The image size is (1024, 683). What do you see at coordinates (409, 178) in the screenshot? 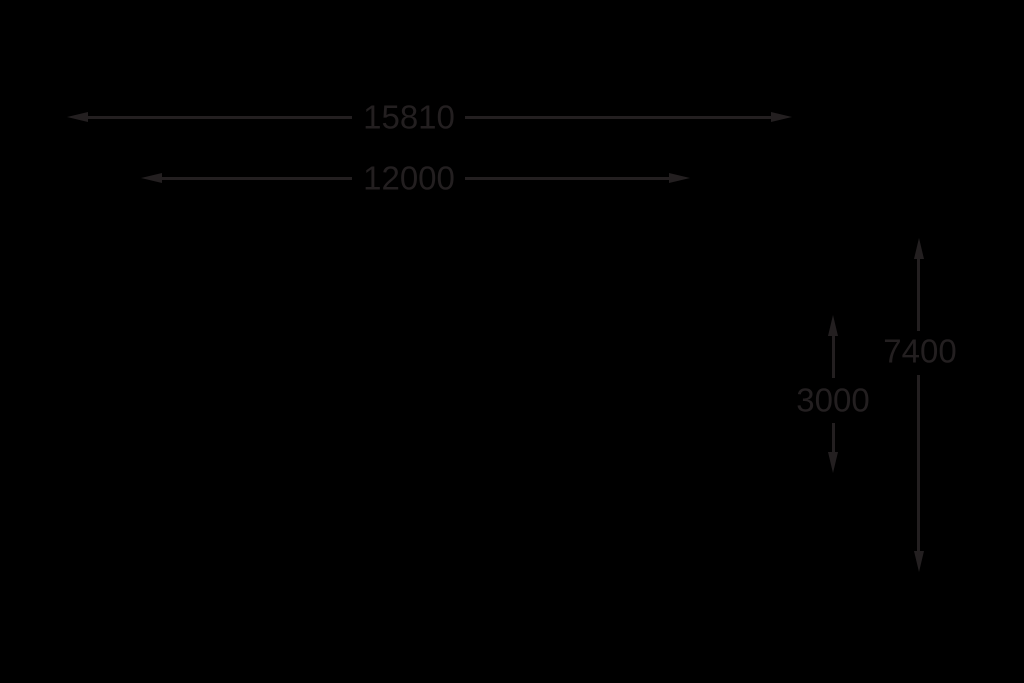
I see `dimension-label: 12000` at bounding box center [409, 178].